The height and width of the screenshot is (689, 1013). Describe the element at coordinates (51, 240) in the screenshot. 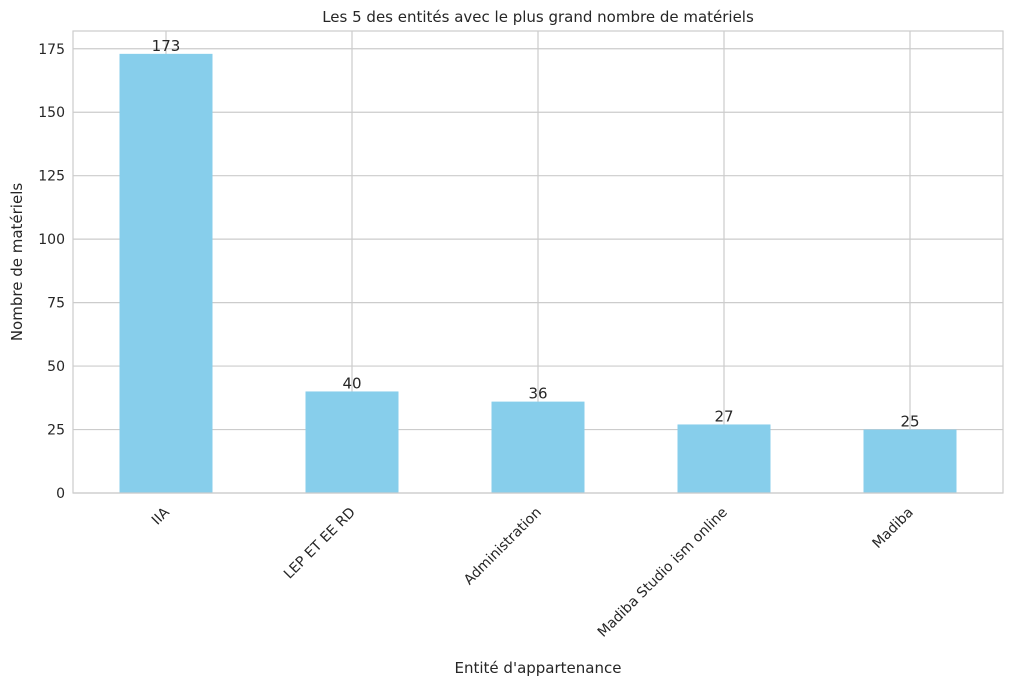

I see `y-tick-label: 100` at that location.